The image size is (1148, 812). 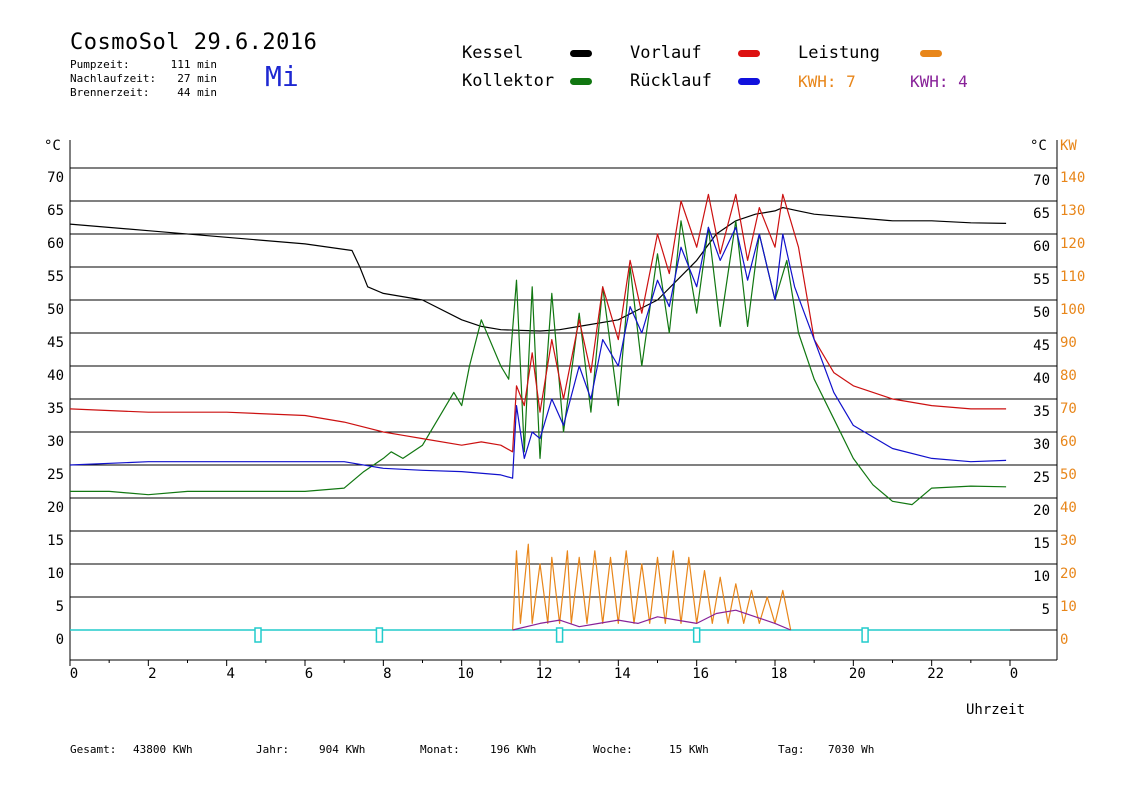 I want to click on stat-jahr-label: Jahr:, so click(x=273, y=749).